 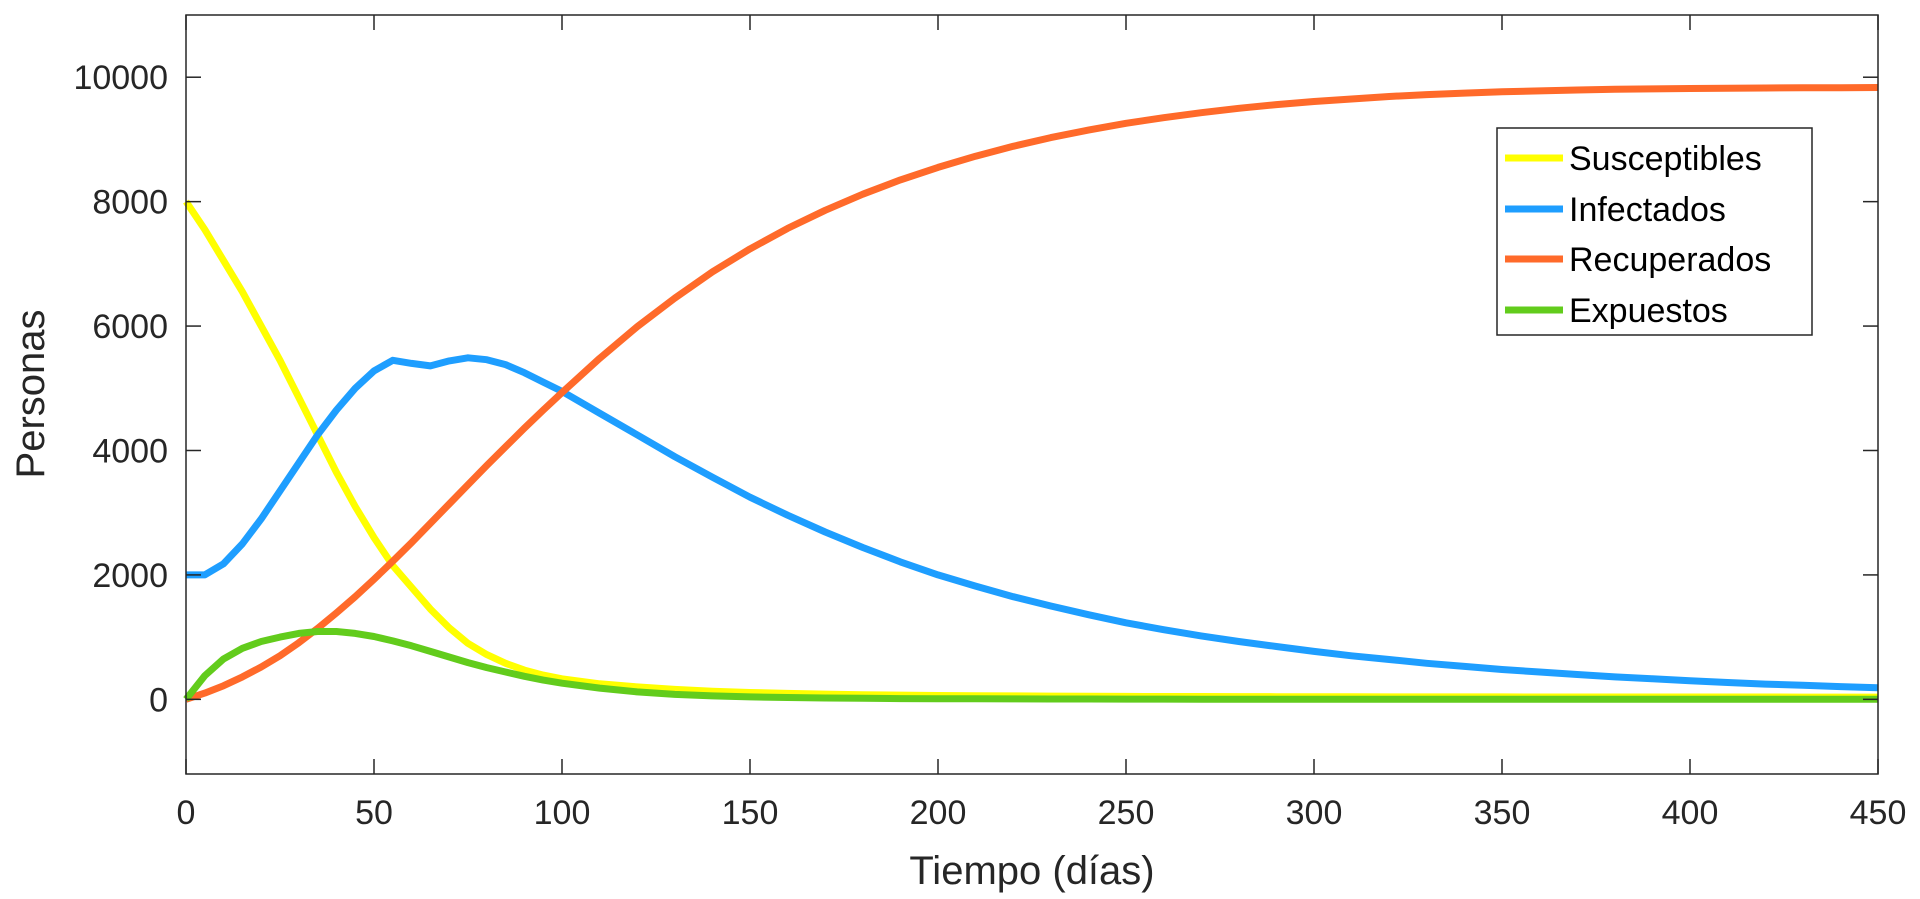 What do you see at coordinates (186, 813) in the screenshot?
I see `x-tick-label: 0` at bounding box center [186, 813].